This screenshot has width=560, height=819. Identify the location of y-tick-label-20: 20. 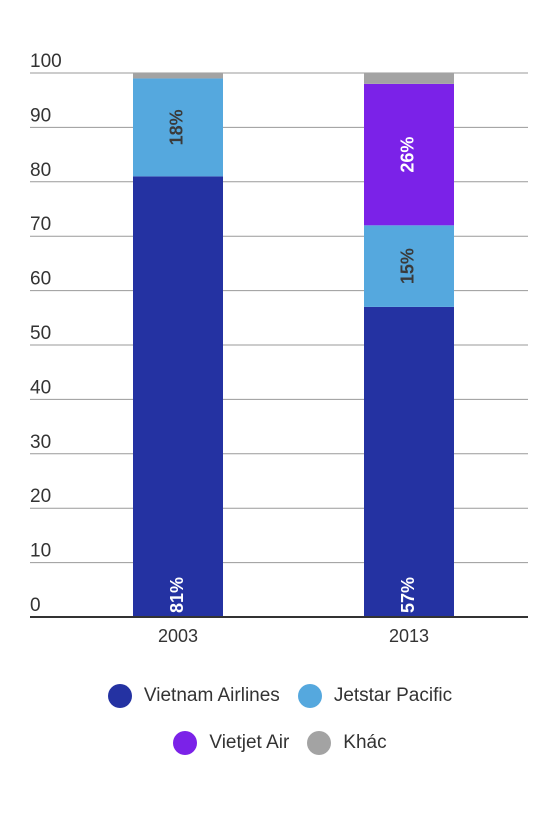
(40, 496).